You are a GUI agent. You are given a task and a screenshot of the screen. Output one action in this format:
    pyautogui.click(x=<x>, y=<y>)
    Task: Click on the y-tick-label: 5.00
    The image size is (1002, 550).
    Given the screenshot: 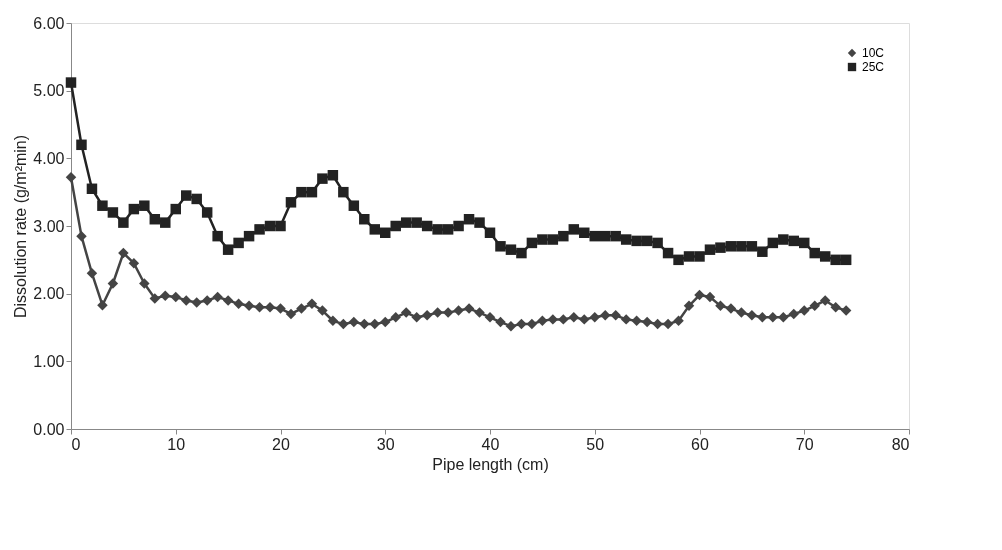 What is the action you would take?
    pyautogui.click(x=49, y=91)
    